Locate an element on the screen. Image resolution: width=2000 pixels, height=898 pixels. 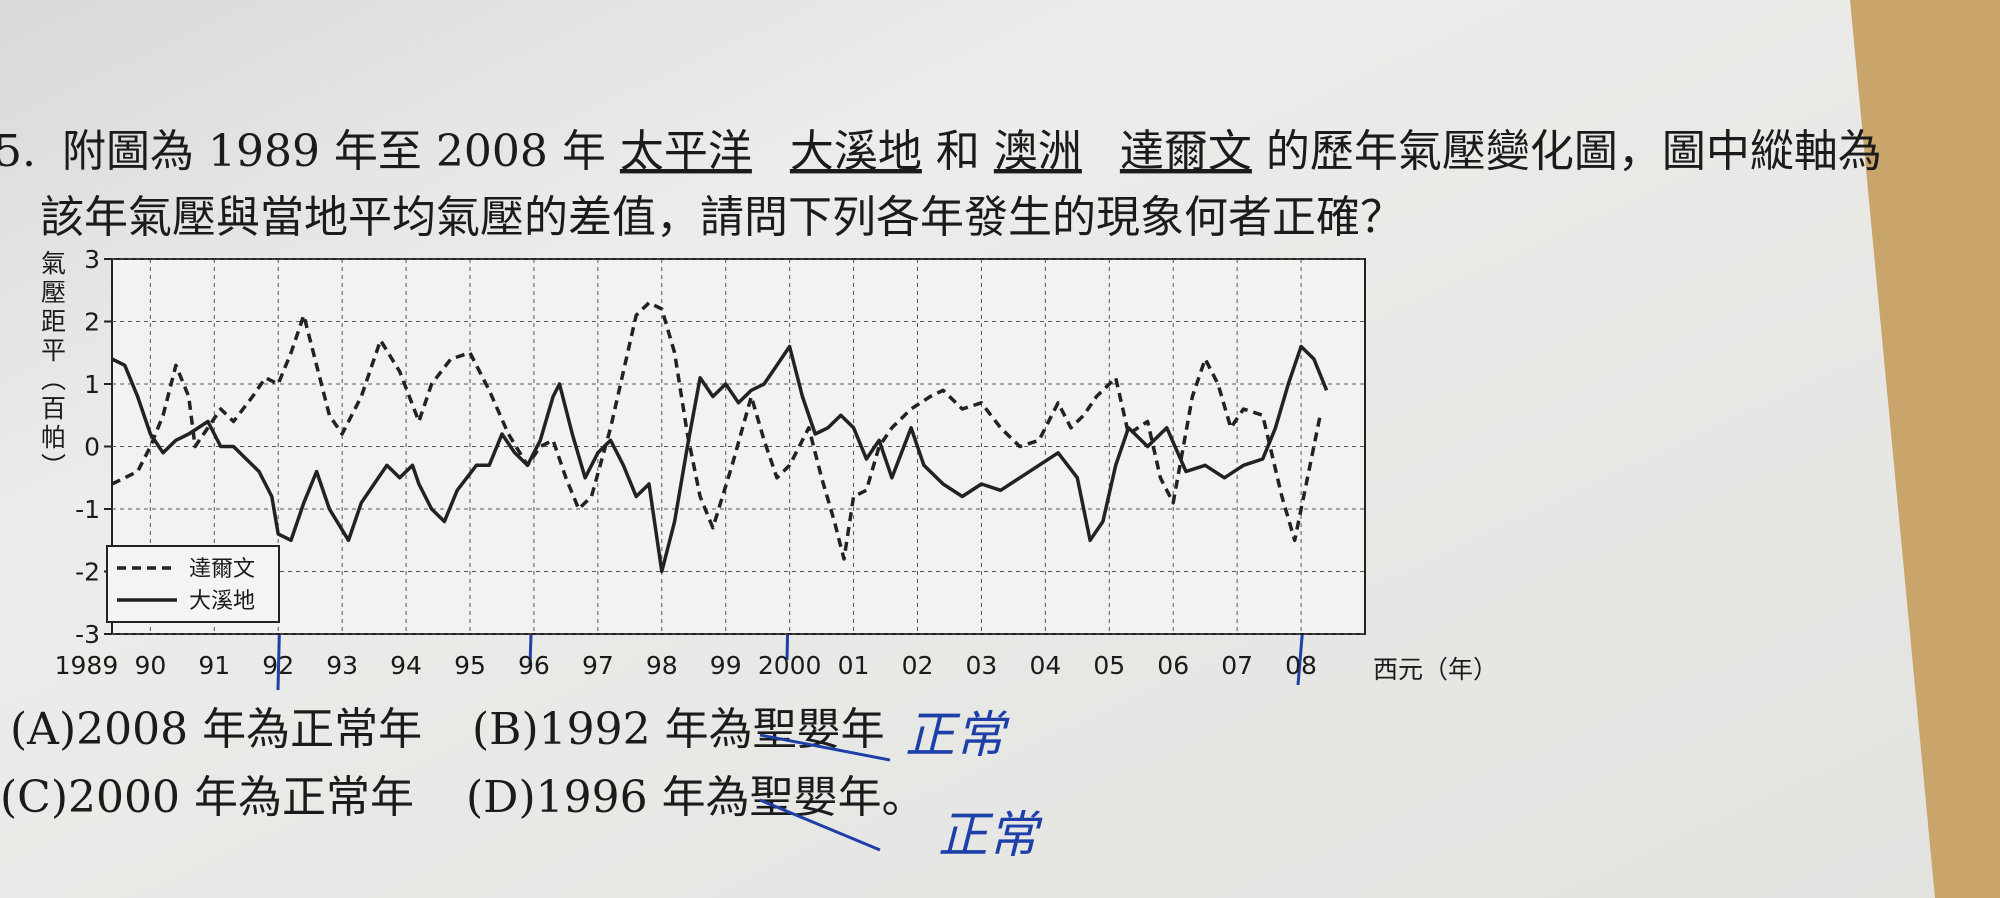
y-tick-label: -3 is located at coordinates (87, 634).